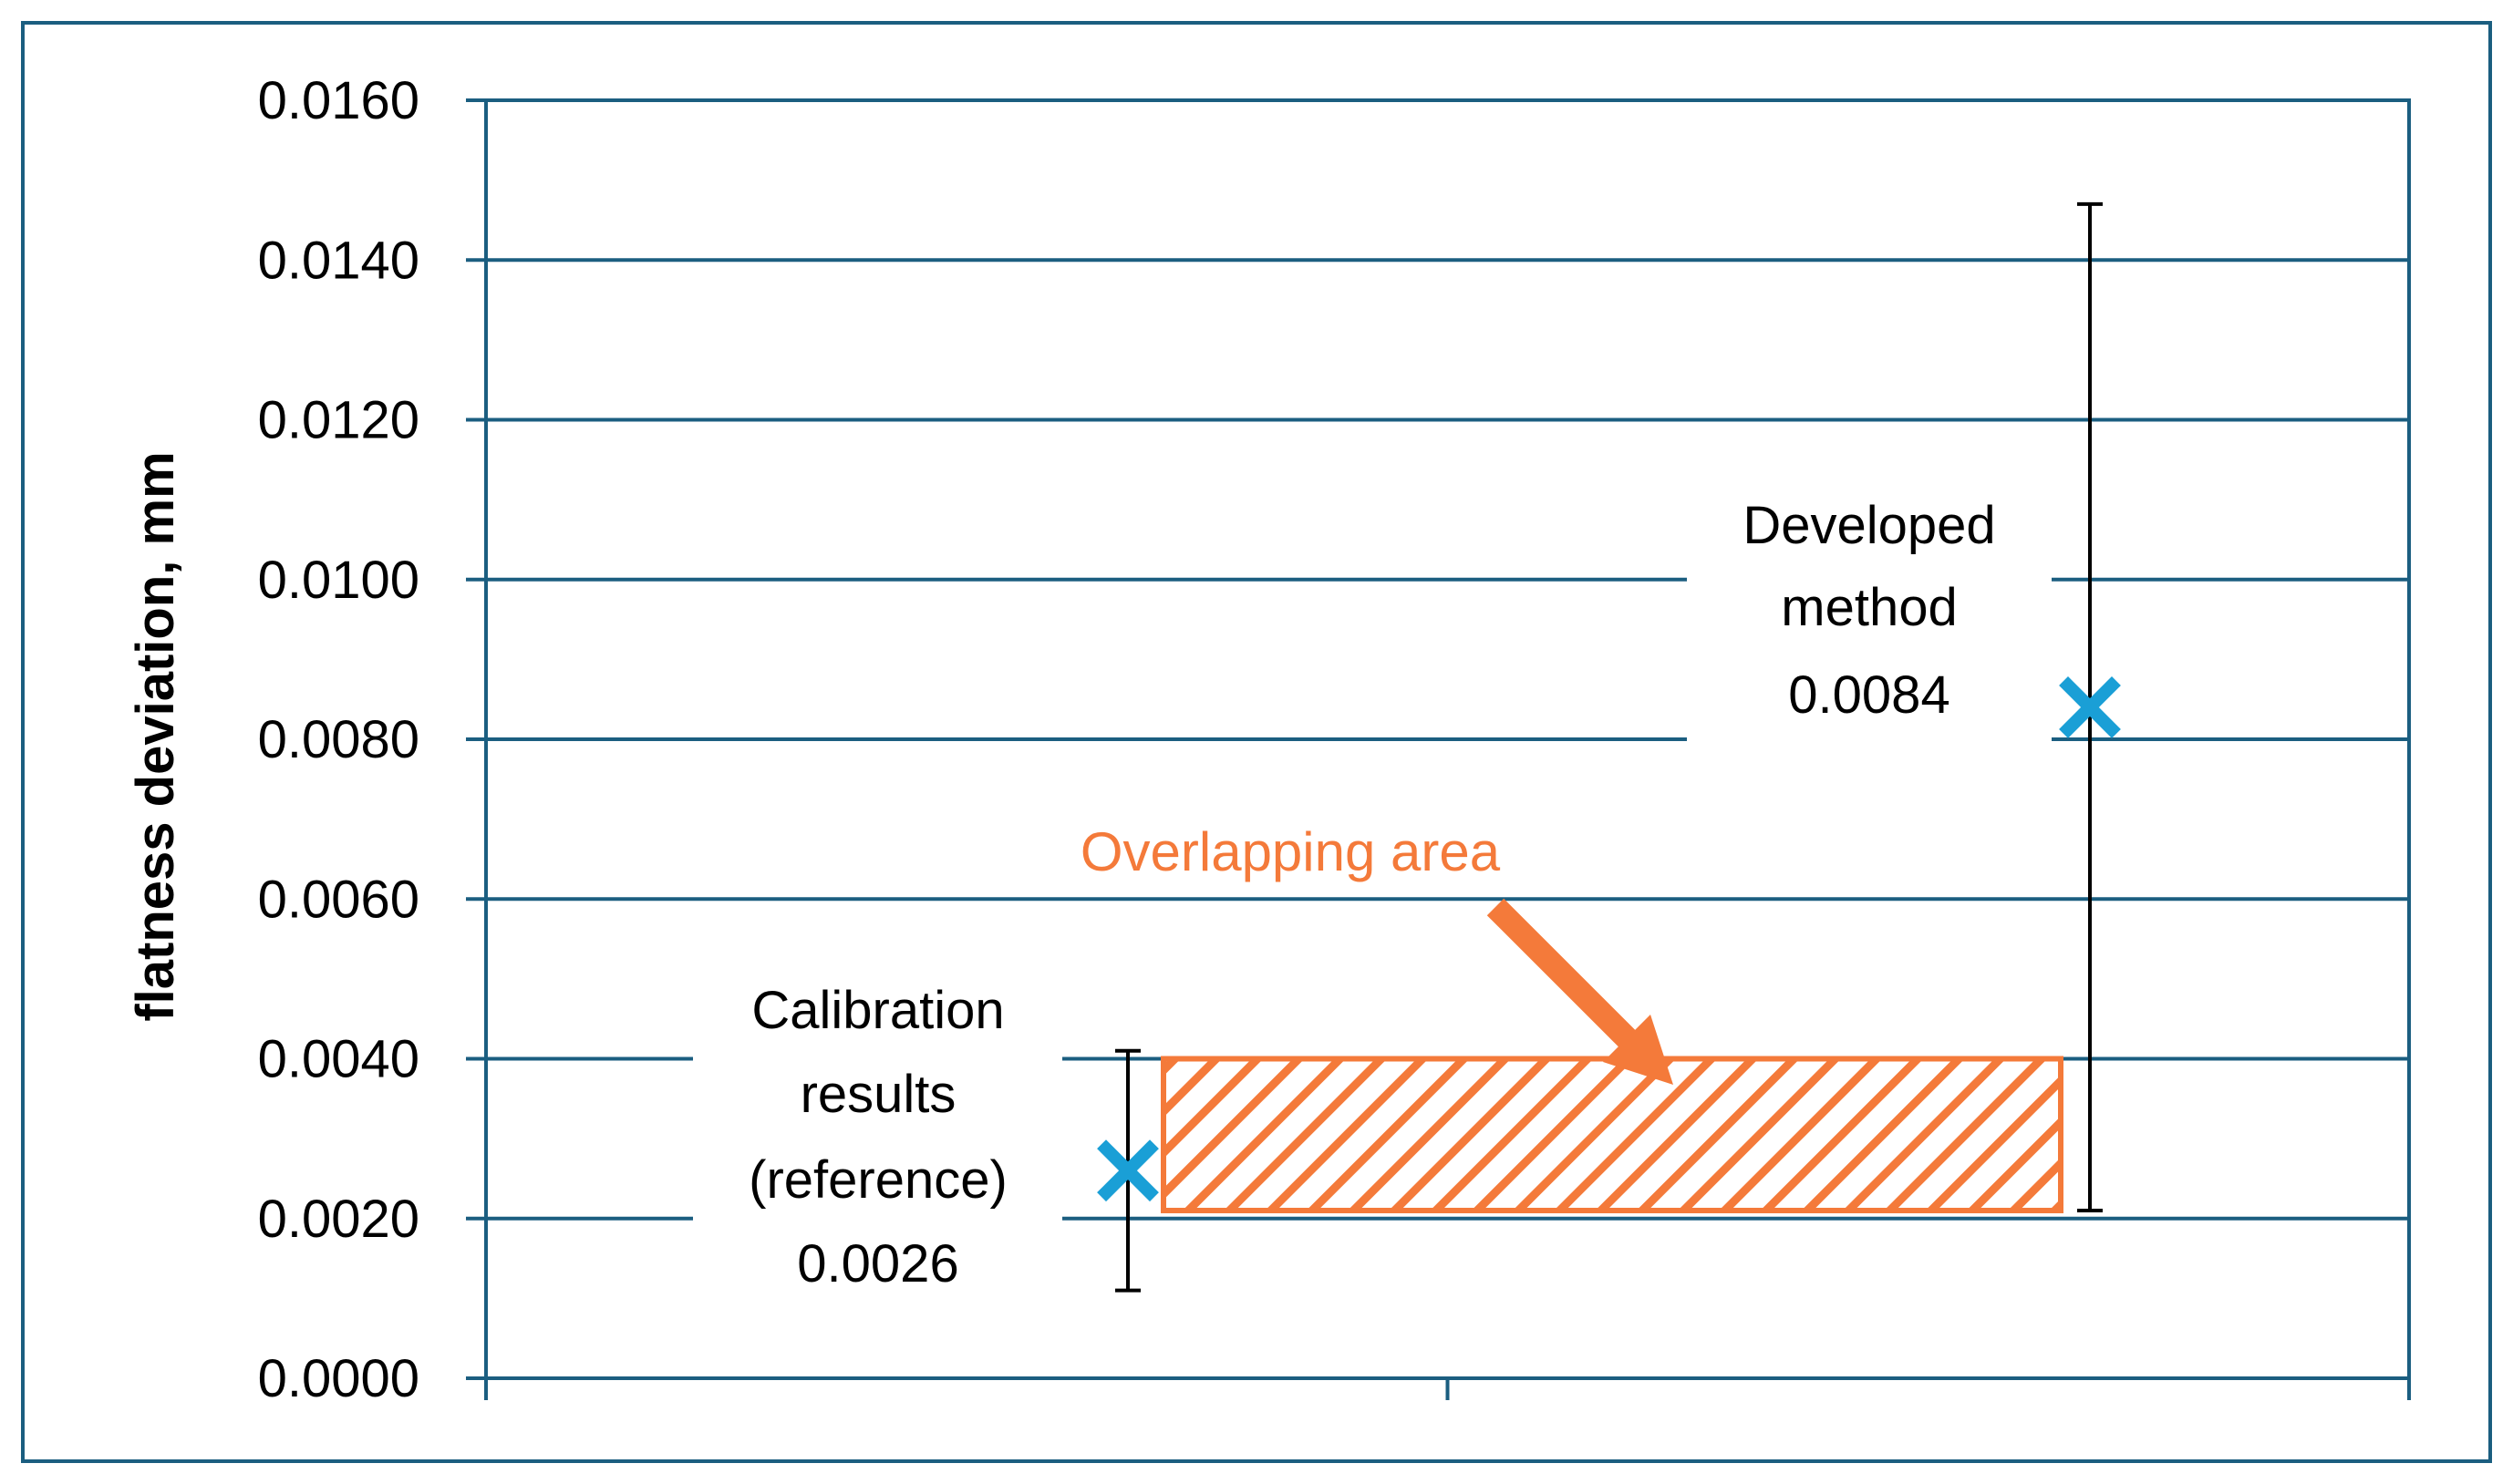 This screenshot has height=1484, width=2513. I want to click on y-tick-label: 0.0040, so click(338, 1059).